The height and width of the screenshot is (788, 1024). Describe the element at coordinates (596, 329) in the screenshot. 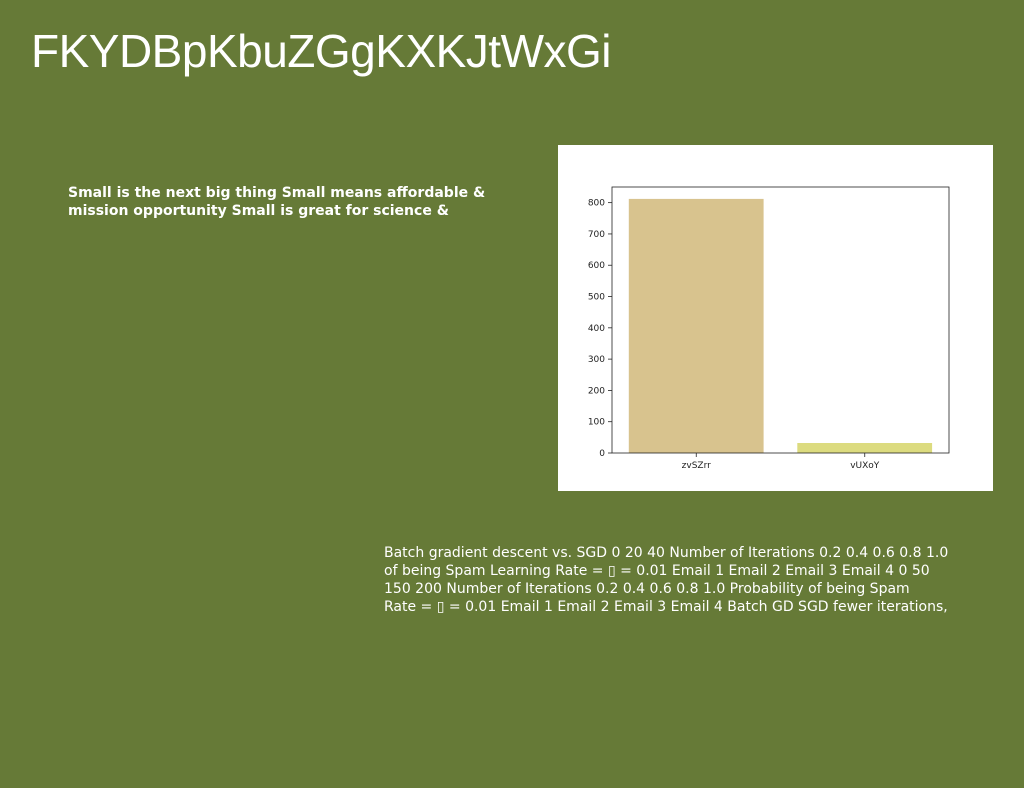

I see `y-tick-label: 400` at that location.